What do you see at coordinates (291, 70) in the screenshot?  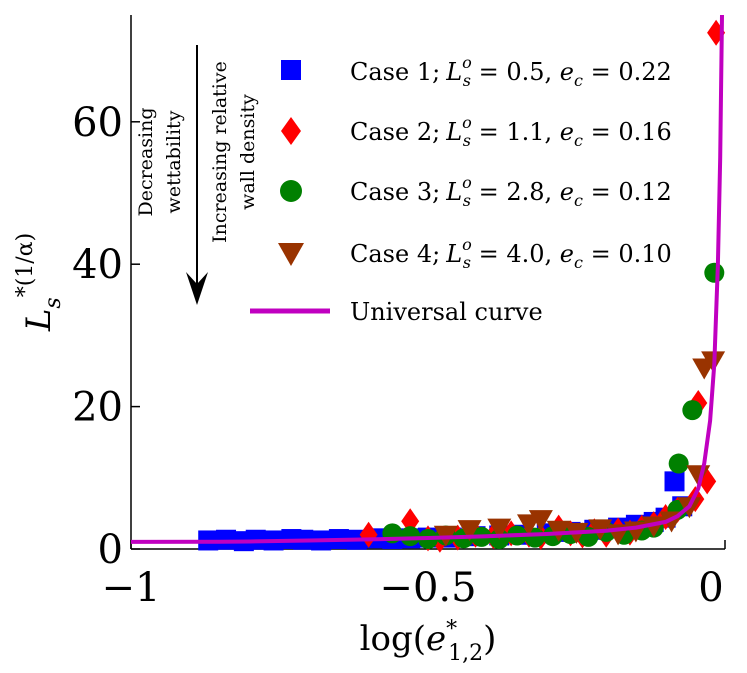 I see `legend-marker-case1` at bounding box center [291, 70].